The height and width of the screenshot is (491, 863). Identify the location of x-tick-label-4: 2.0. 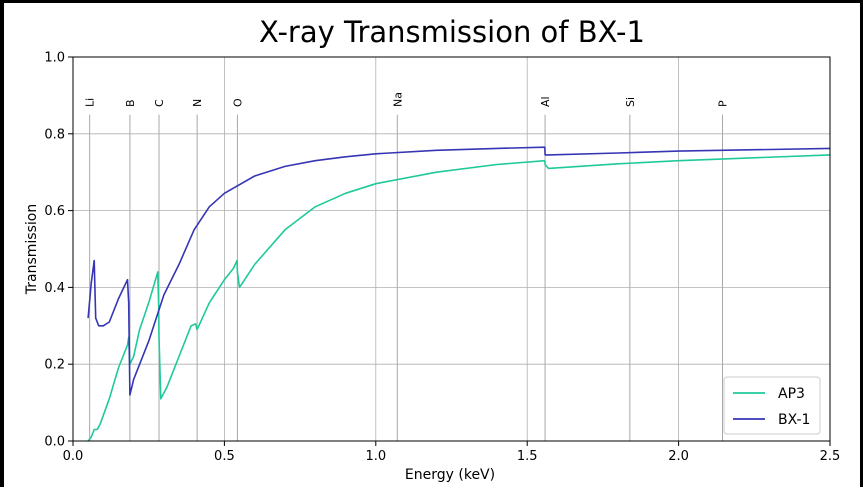
(678, 456).